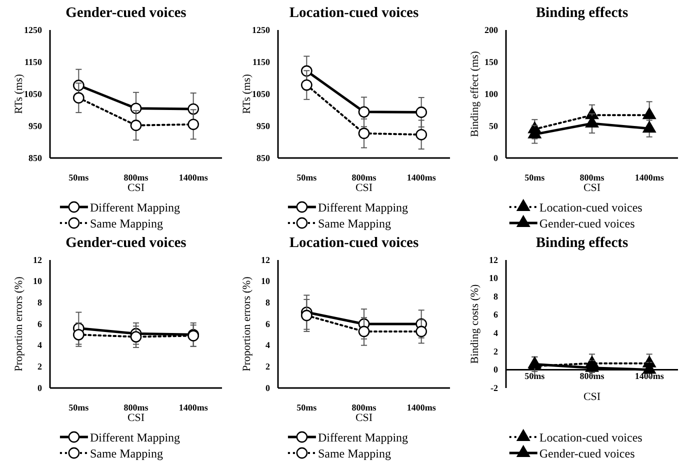 The image size is (685, 462). What do you see at coordinates (475, 324) in the screenshot?
I see `y-axis-title: Binding costs (%)` at bounding box center [475, 324].